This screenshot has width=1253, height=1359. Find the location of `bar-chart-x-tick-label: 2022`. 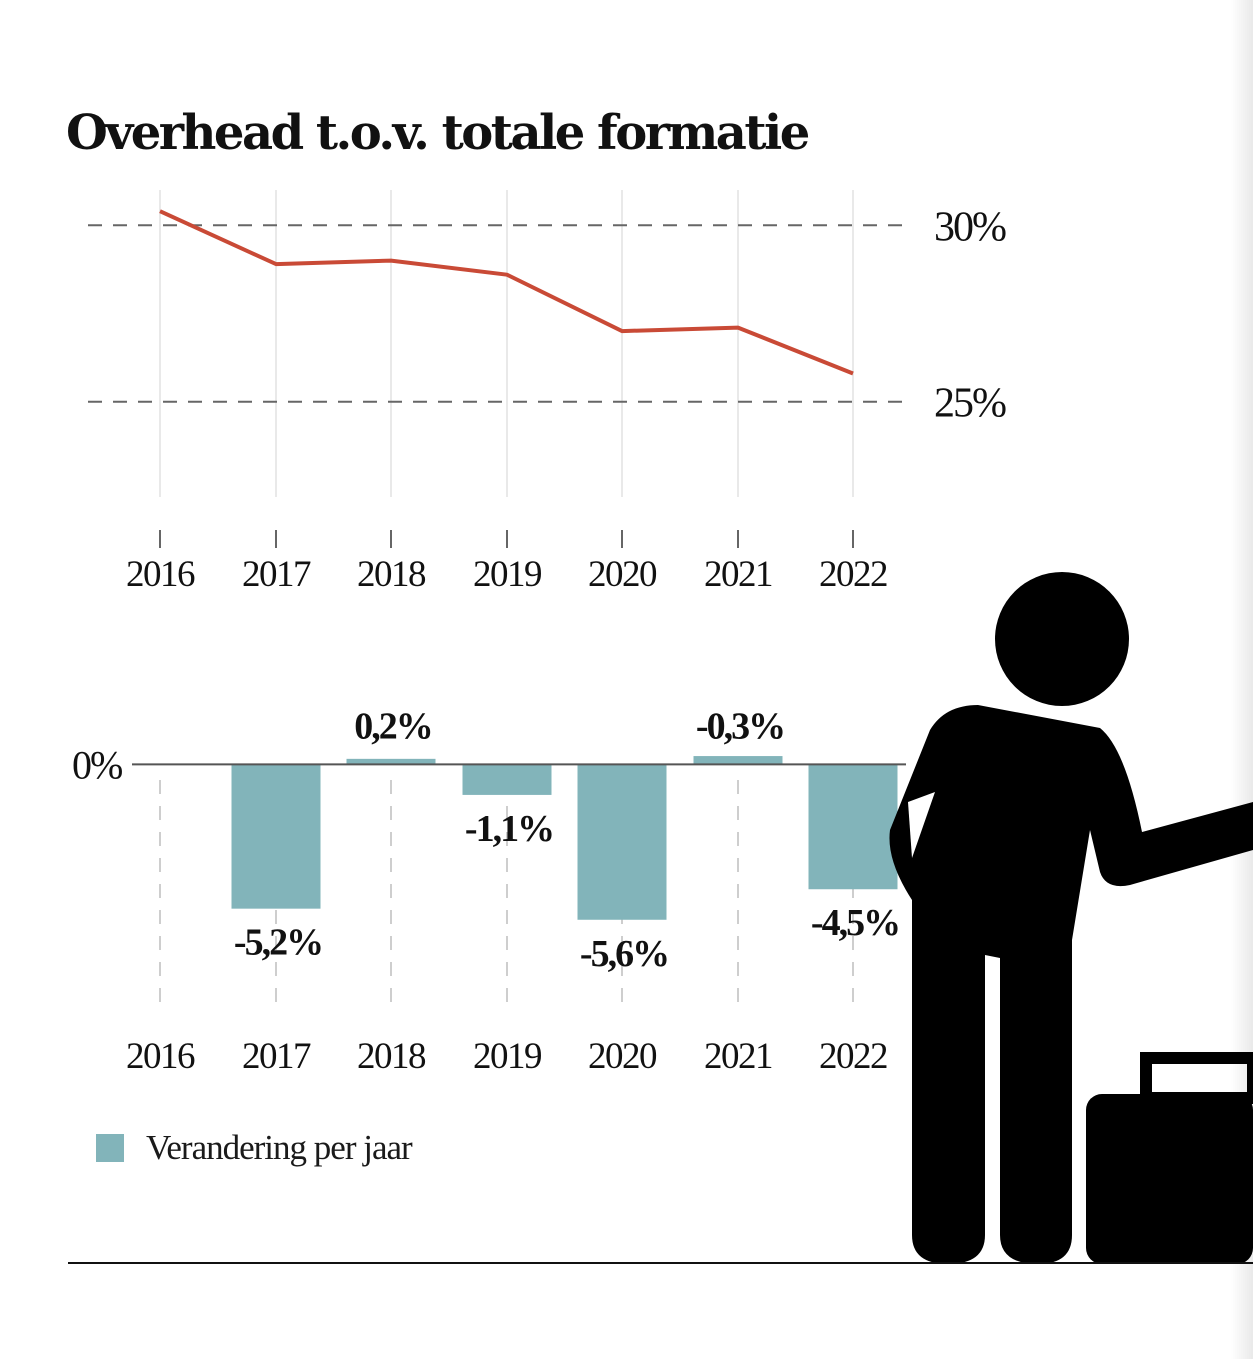

bar-chart-x-tick-label: 2022 is located at coordinates (853, 1056).